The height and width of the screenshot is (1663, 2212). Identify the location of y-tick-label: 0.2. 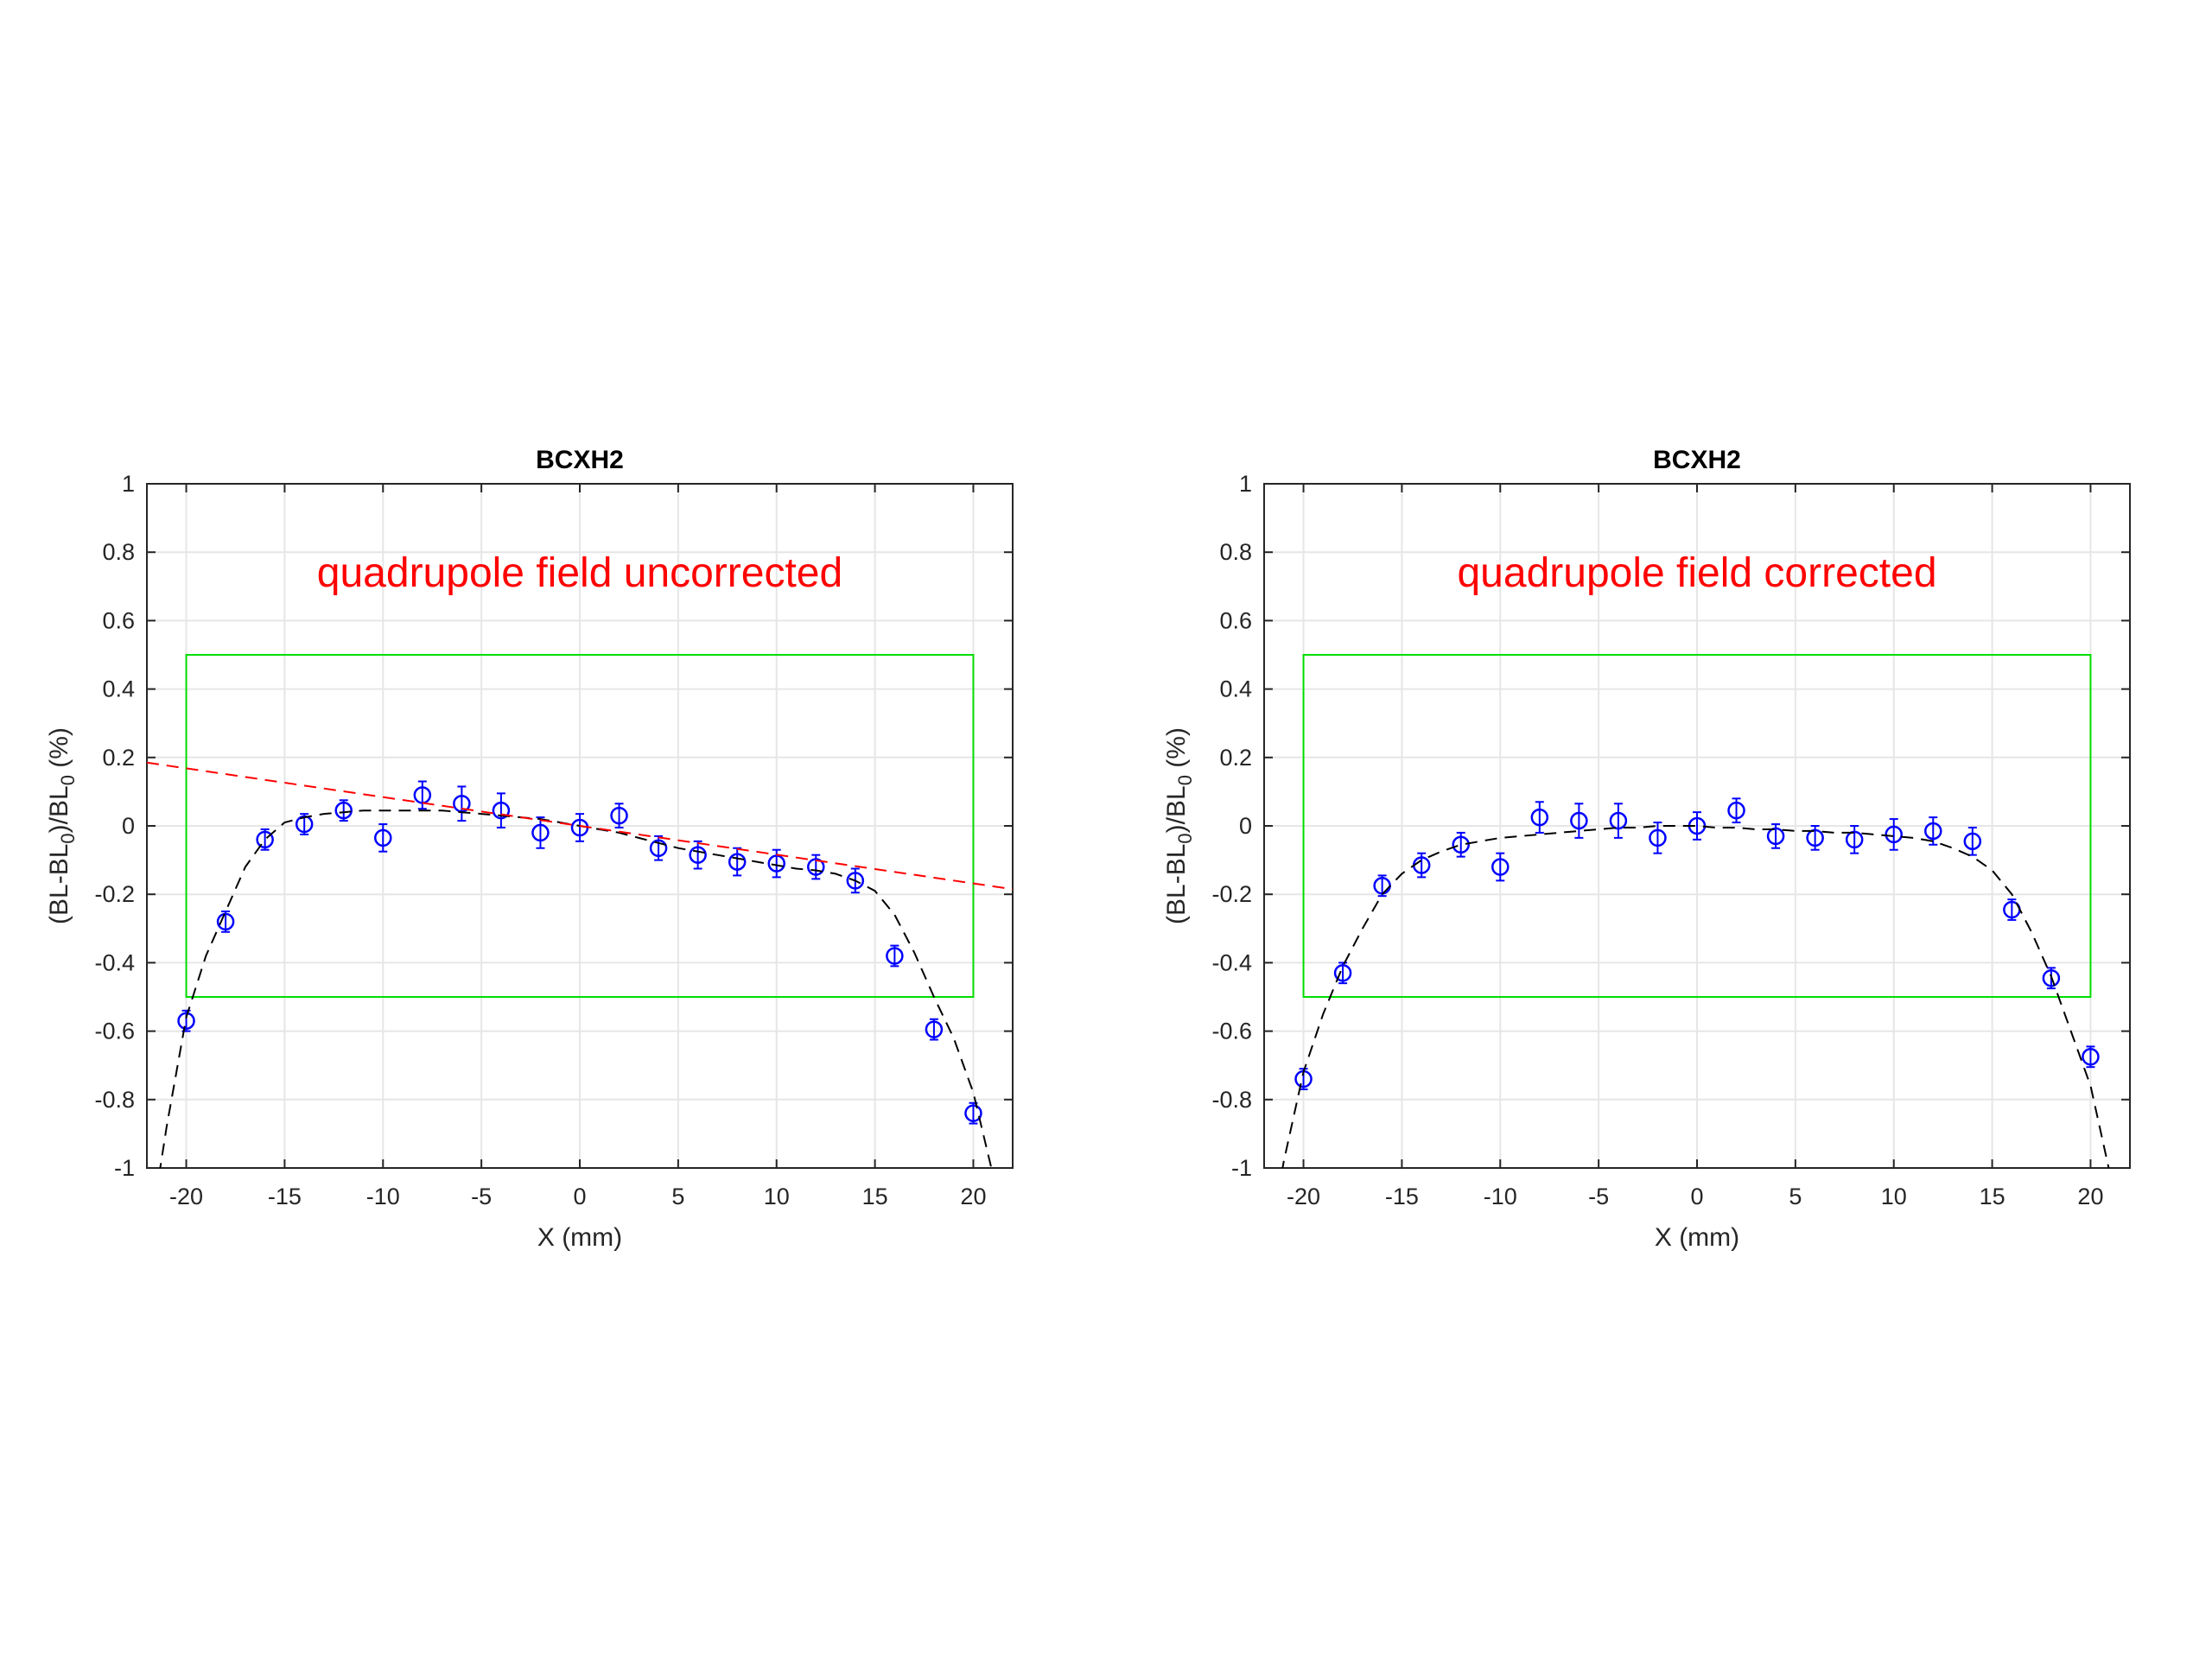
(118, 758).